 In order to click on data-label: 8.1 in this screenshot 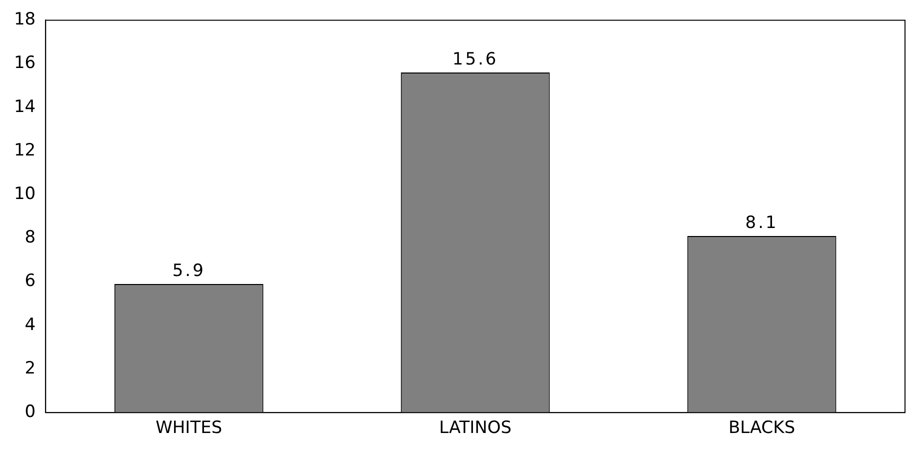, I will do `click(761, 222)`.